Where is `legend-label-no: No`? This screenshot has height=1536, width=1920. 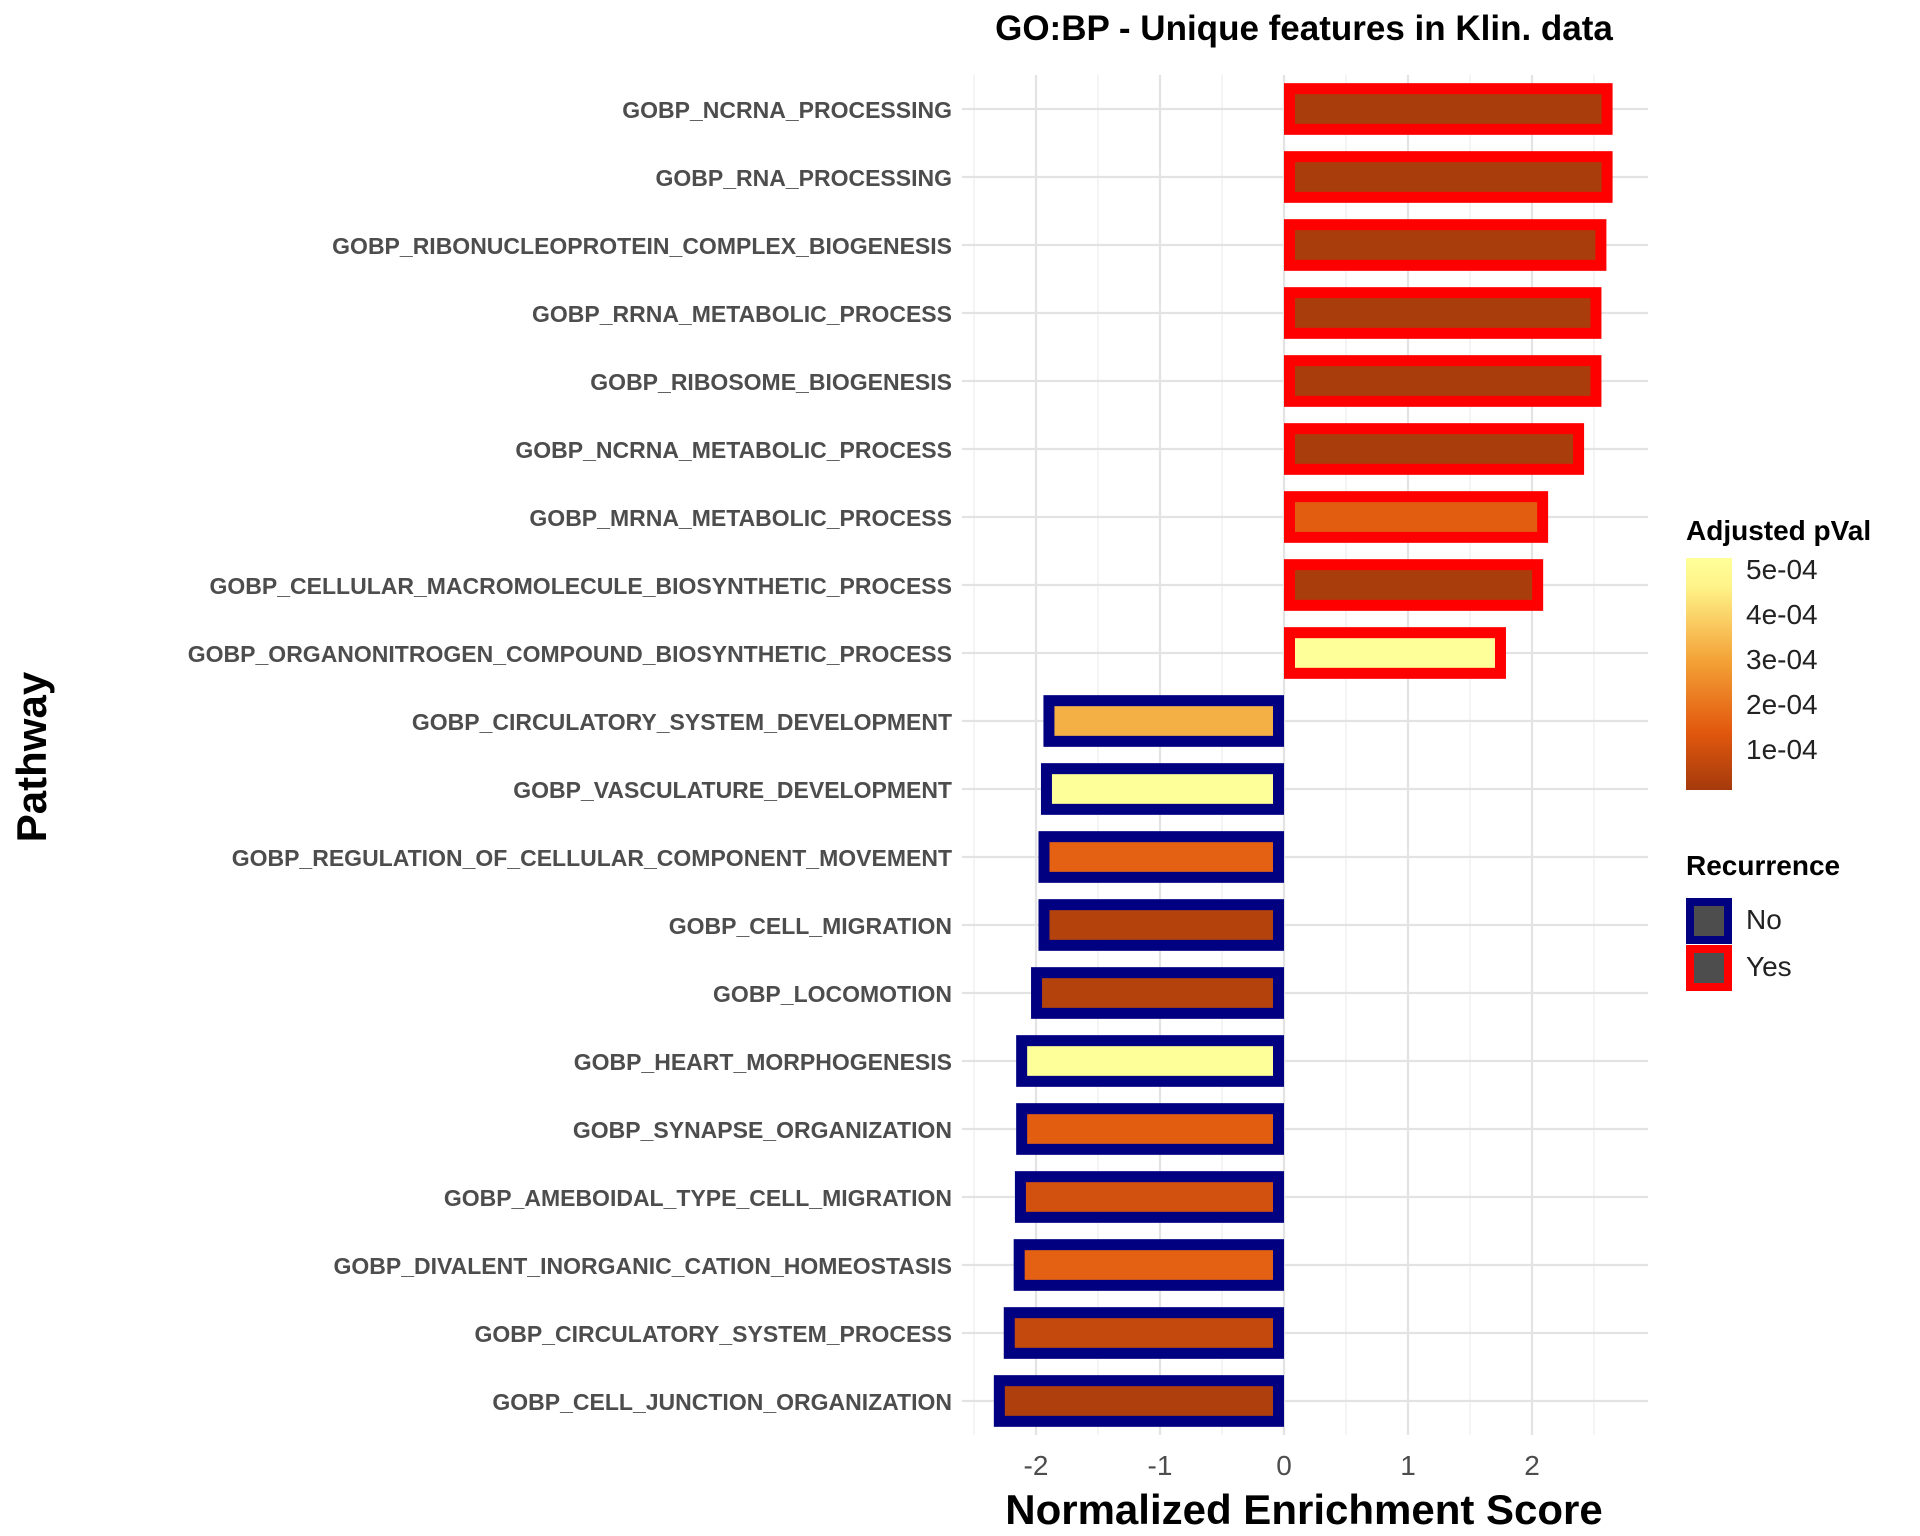 legend-label-no: No is located at coordinates (1764, 919).